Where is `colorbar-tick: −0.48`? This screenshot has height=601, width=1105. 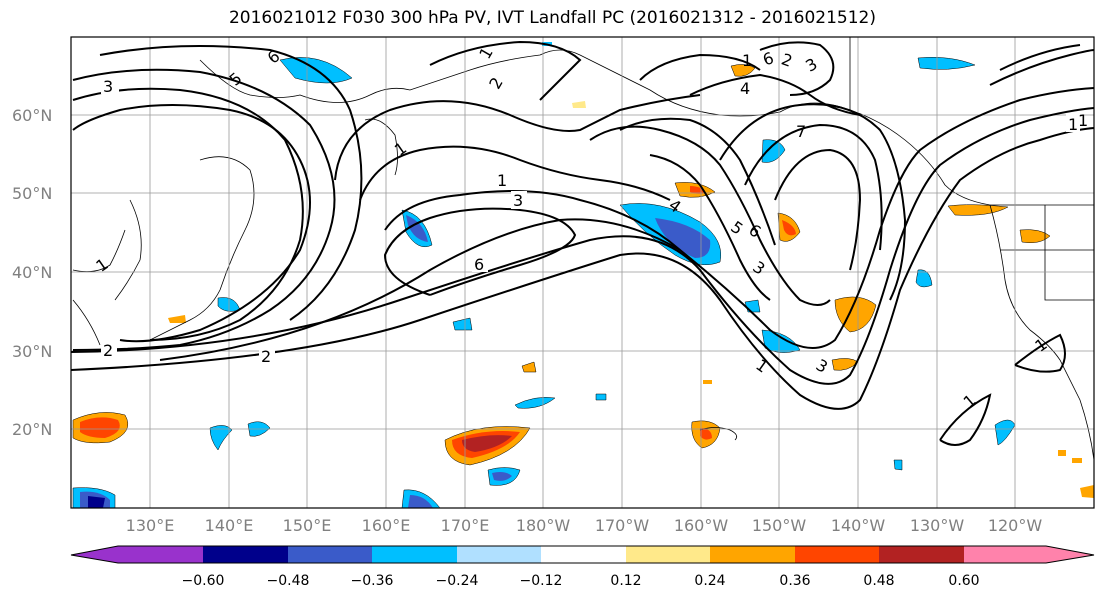
colorbar-tick: −0.48 is located at coordinates (288, 581).